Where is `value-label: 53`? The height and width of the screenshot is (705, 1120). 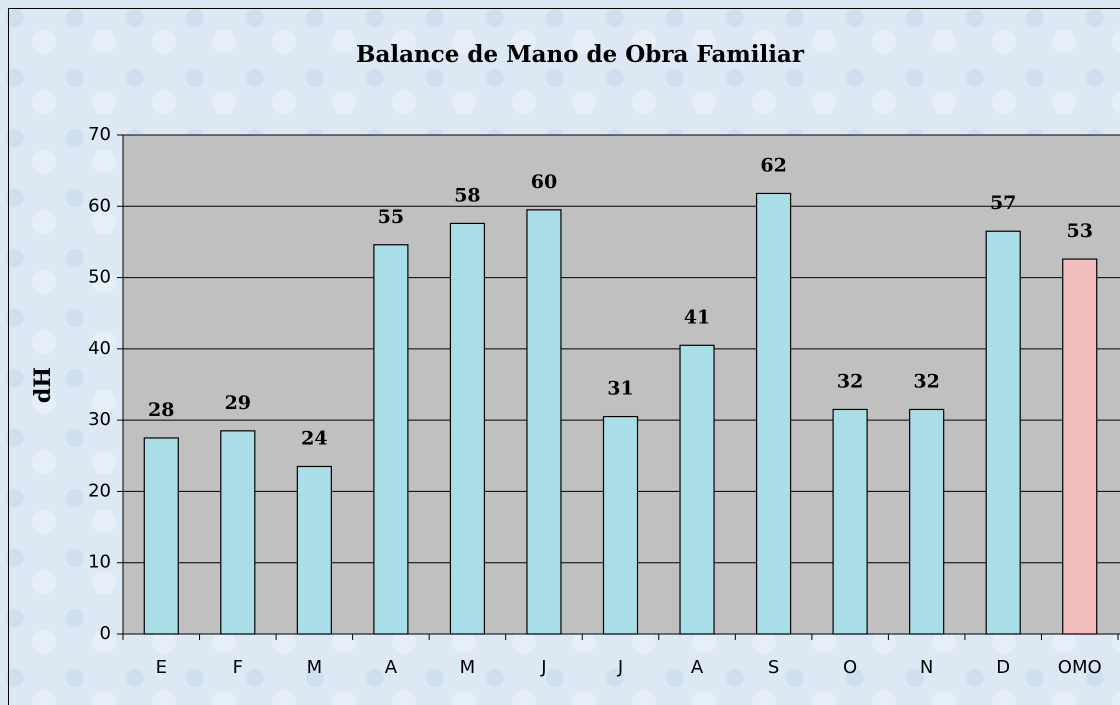 value-label: 53 is located at coordinates (1080, 231).